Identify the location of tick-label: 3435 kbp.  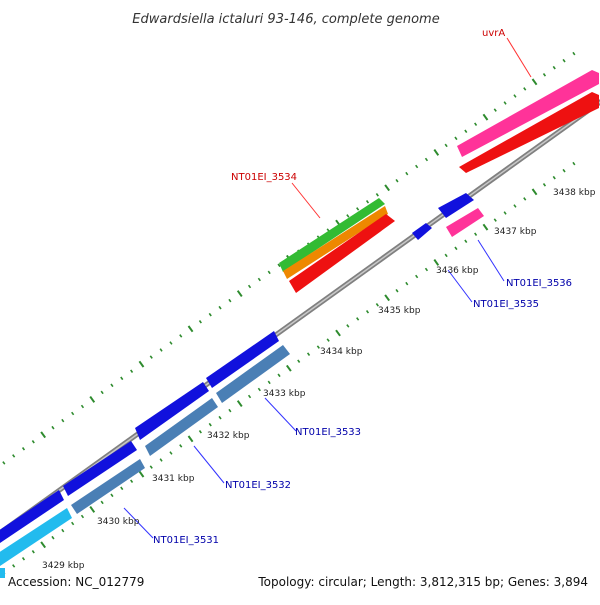
(399, 311).